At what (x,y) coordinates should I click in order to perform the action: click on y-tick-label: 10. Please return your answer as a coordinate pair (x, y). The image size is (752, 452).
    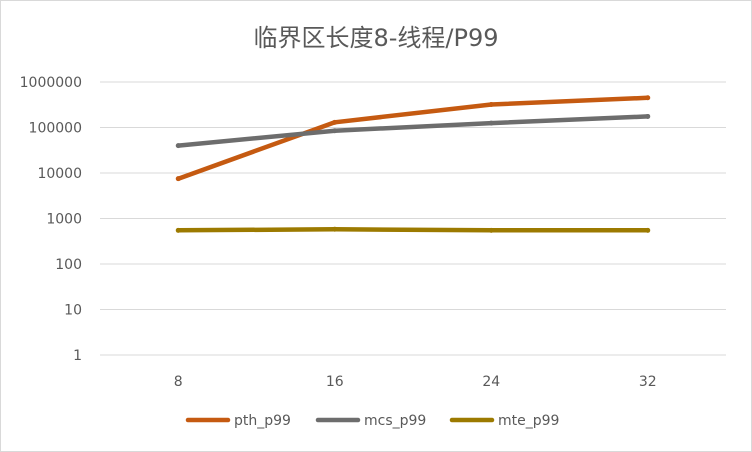
    Looking at the image, I should click on (73, 311).